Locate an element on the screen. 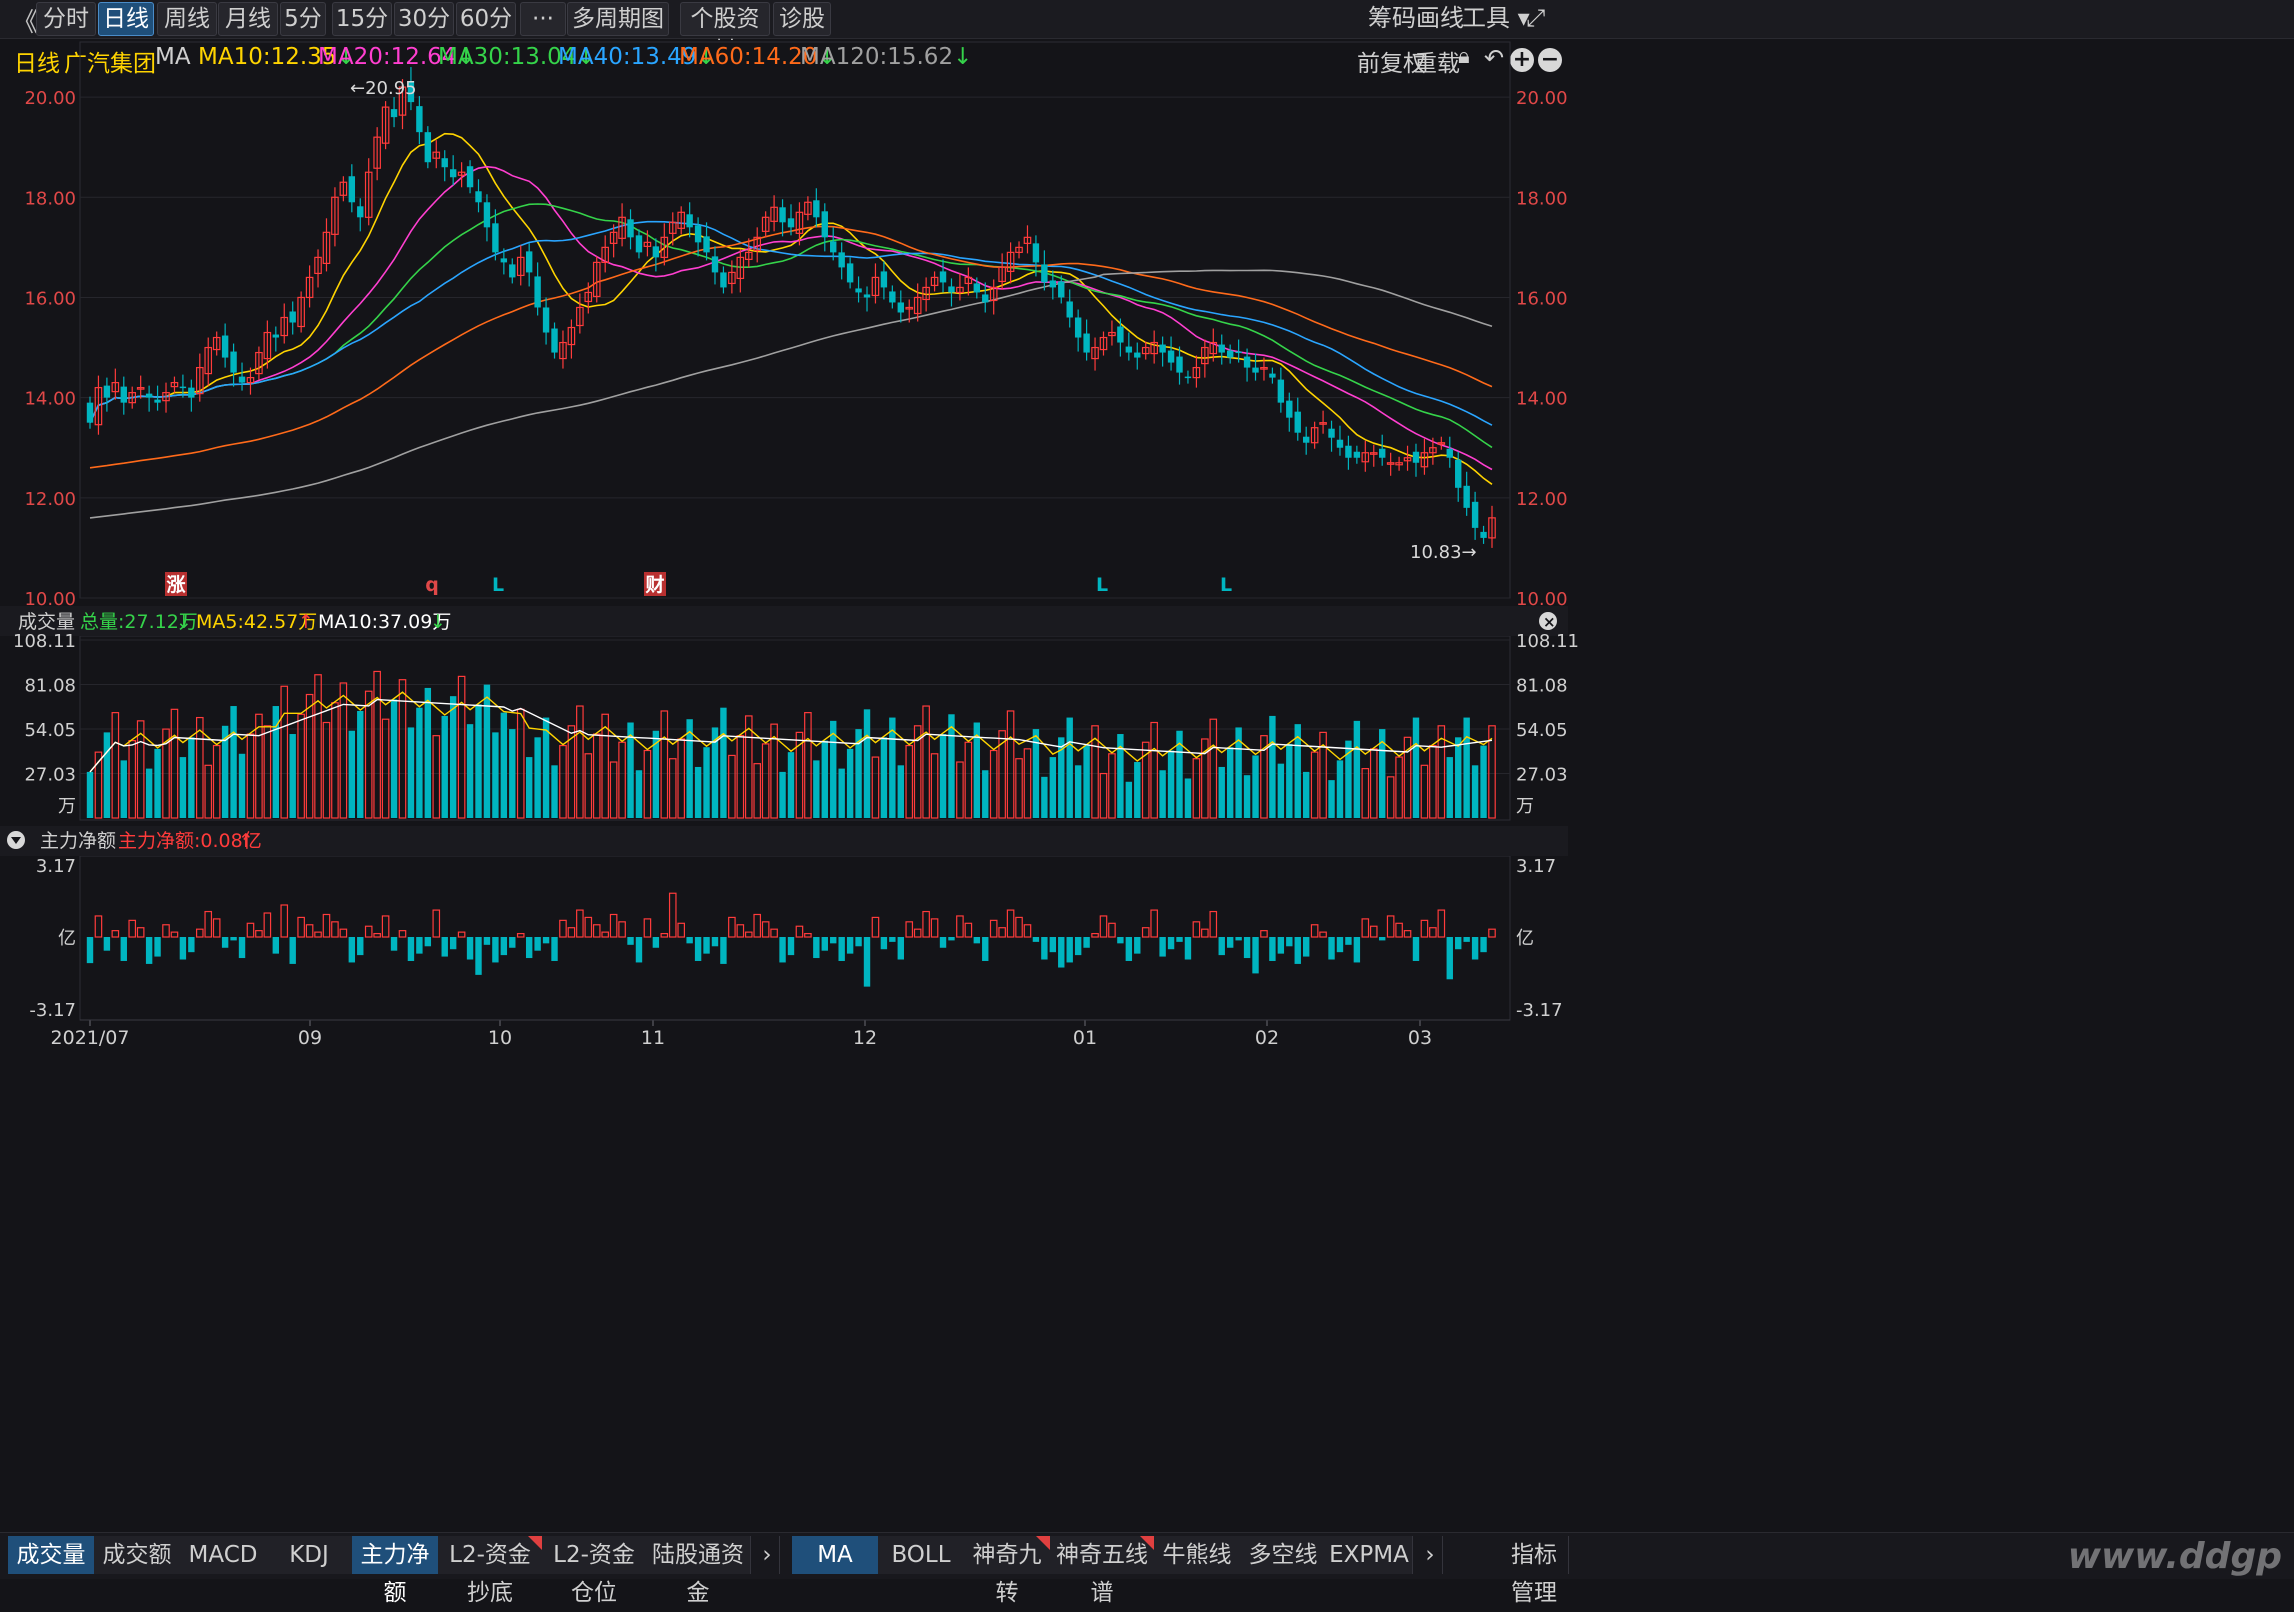  zoom-out-icon: − is located at coordinates (1550, 60).